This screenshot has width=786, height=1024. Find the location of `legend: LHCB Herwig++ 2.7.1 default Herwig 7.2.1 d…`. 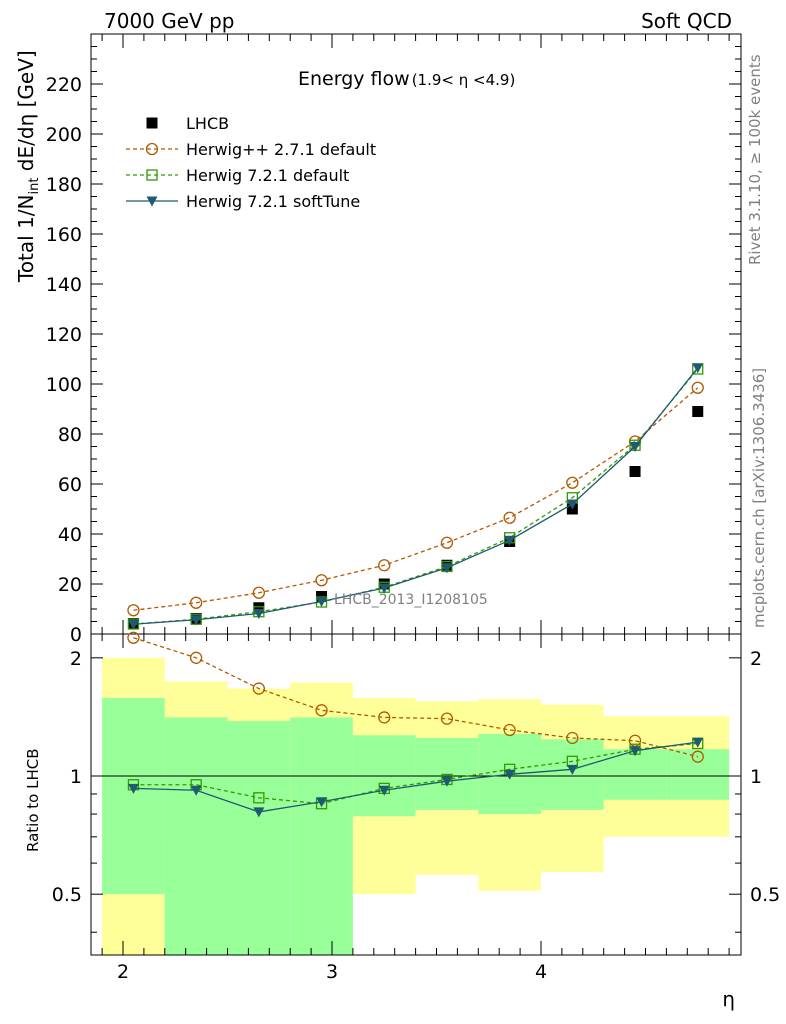

legend: LHCB Herwig++ 2.7.1 default Herwig 7.2.1 d… is located at coordinates (251, 162).